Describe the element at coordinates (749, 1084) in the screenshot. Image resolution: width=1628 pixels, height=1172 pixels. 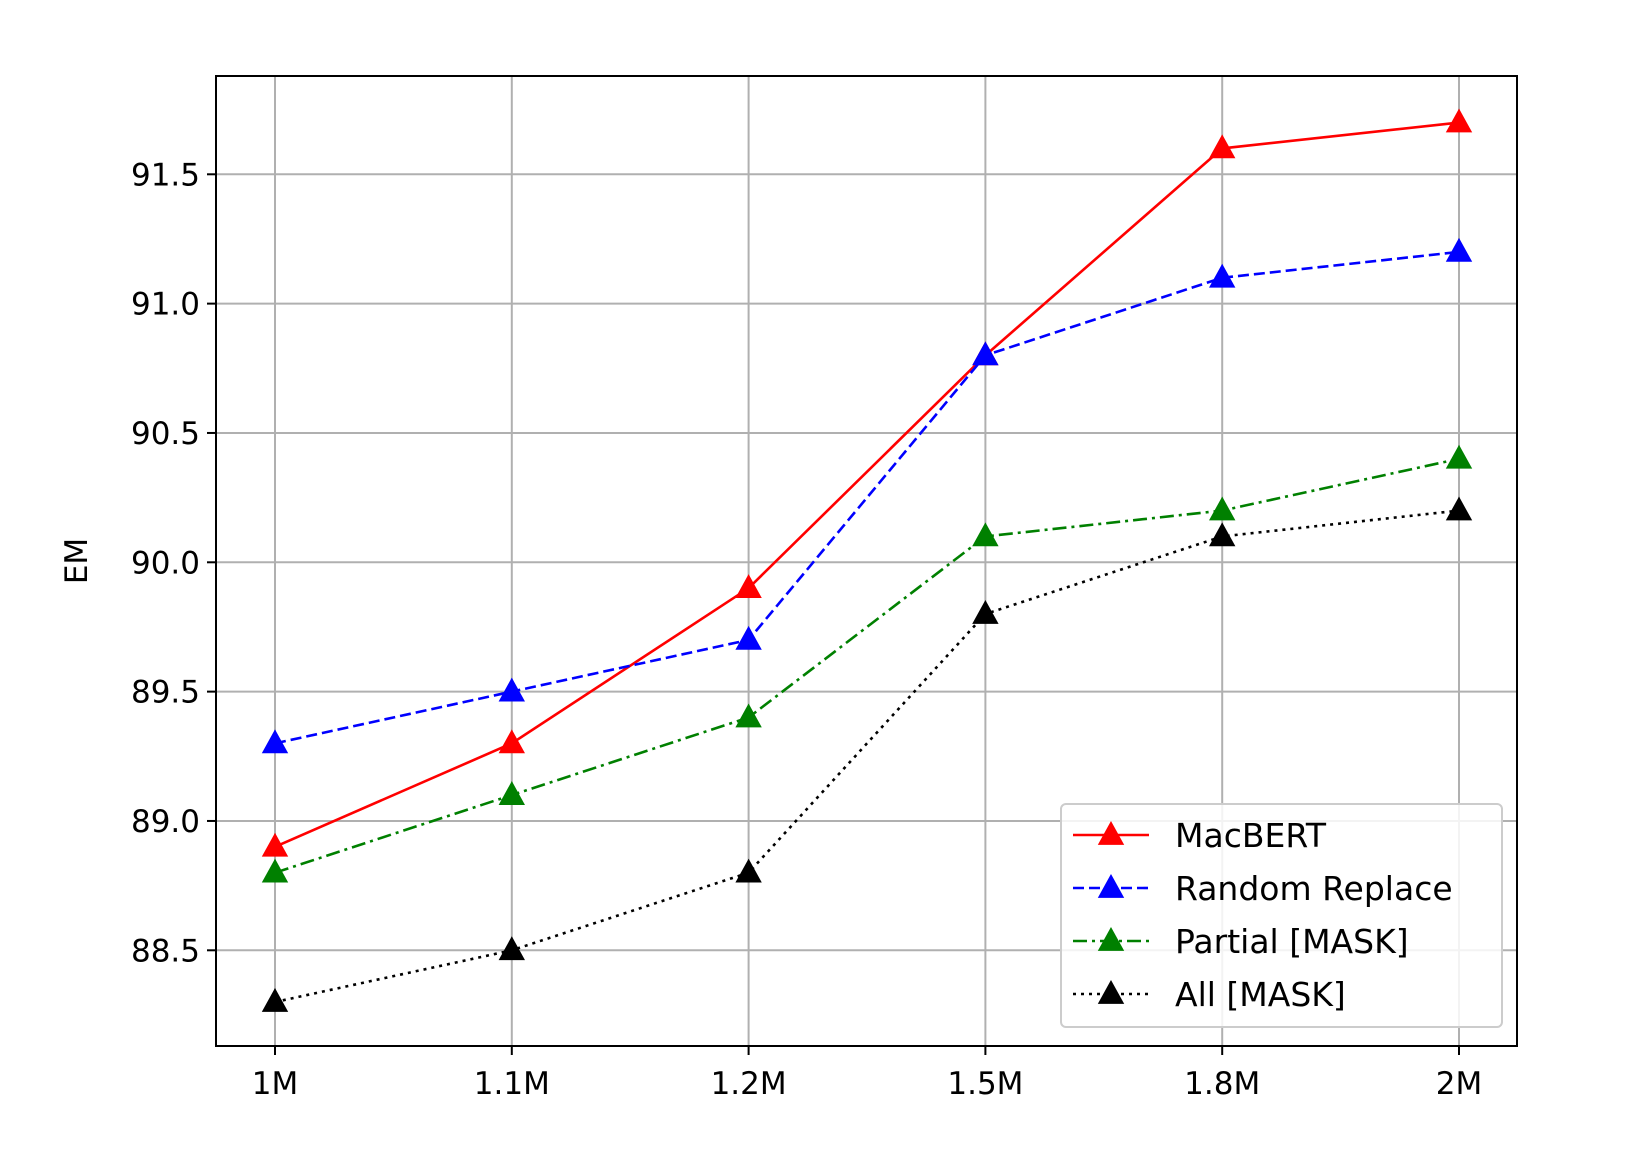
I see `x-tick-label: 1.2M` at that location.